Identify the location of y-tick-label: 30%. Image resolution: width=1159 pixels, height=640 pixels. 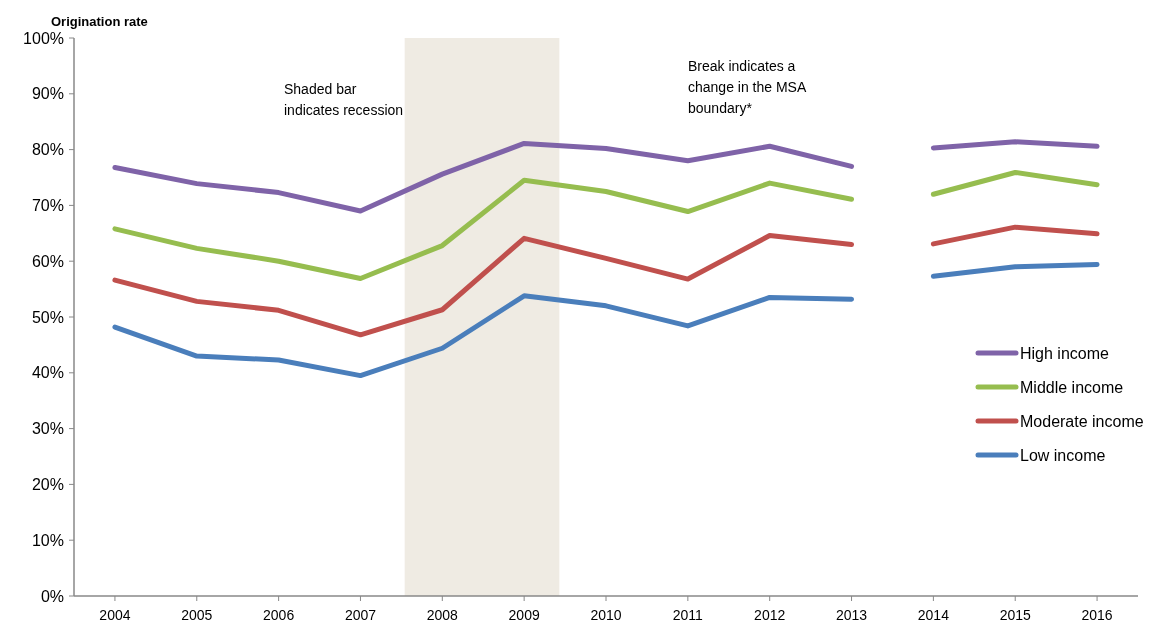
(47, 429).